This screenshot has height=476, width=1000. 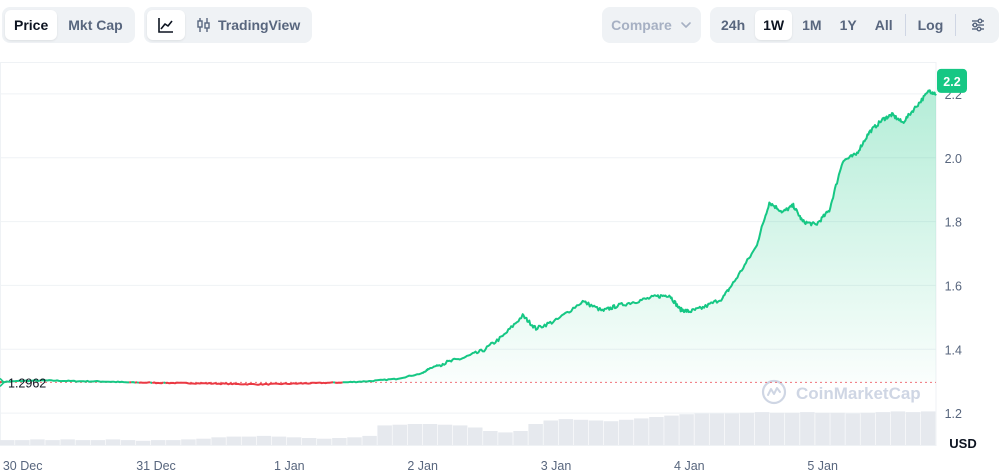 What do you see at coordinates (883, 25) in the screenshot?
I see `range-all: All` at bounding box center [883, 25].